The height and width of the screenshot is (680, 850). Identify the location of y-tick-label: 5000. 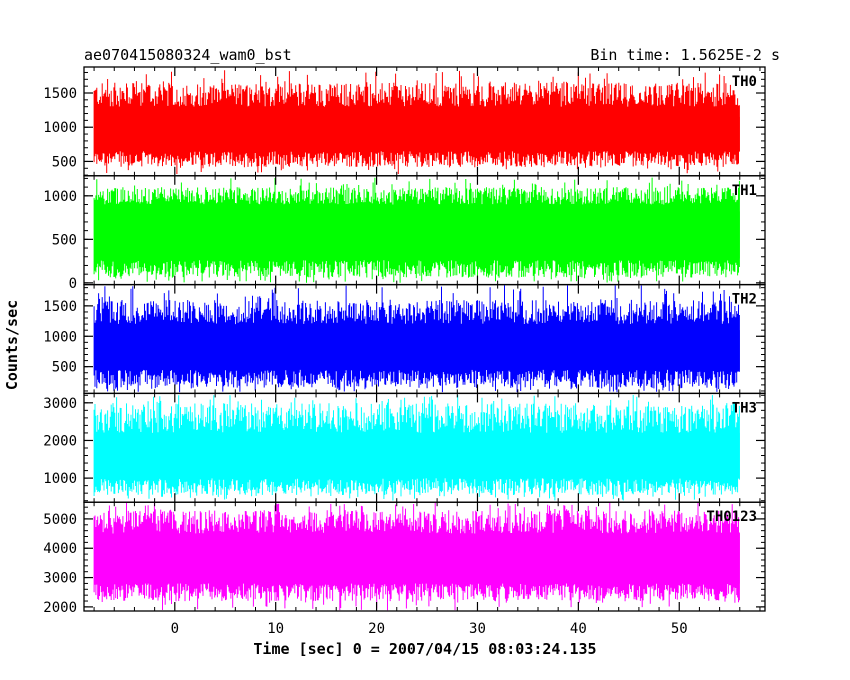
(60, 520).